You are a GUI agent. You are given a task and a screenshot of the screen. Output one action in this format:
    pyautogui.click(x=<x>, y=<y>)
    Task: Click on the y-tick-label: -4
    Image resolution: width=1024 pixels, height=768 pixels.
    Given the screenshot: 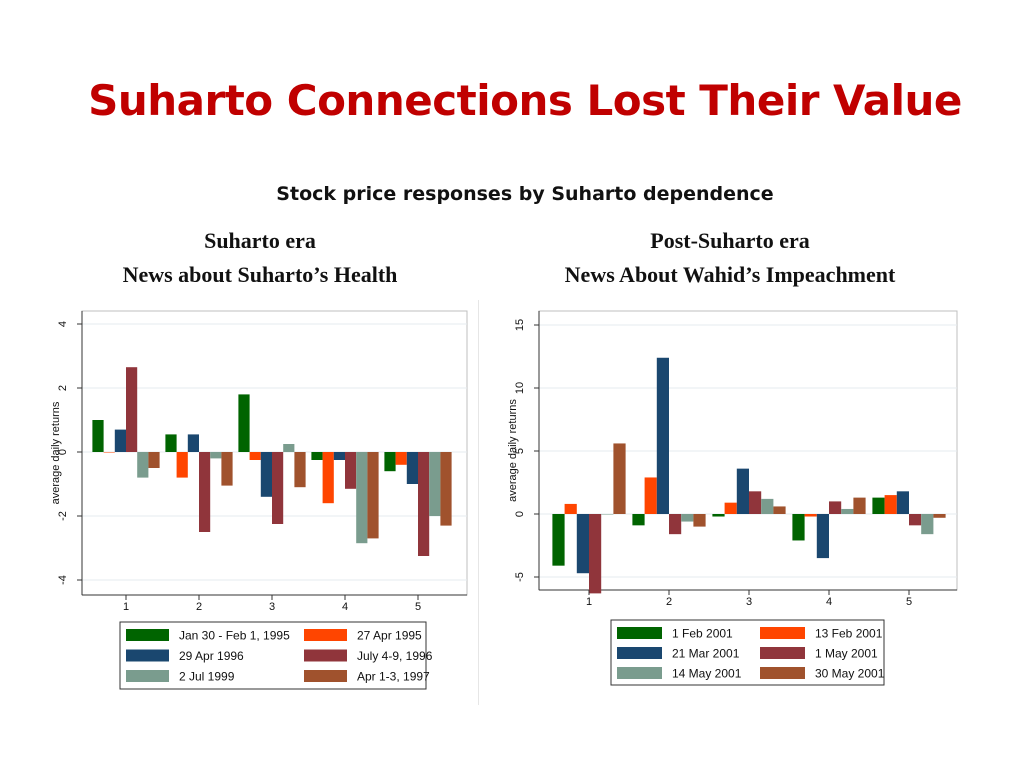 What is the action you would take?
    pyautogui.click(x=63, y=580)
    